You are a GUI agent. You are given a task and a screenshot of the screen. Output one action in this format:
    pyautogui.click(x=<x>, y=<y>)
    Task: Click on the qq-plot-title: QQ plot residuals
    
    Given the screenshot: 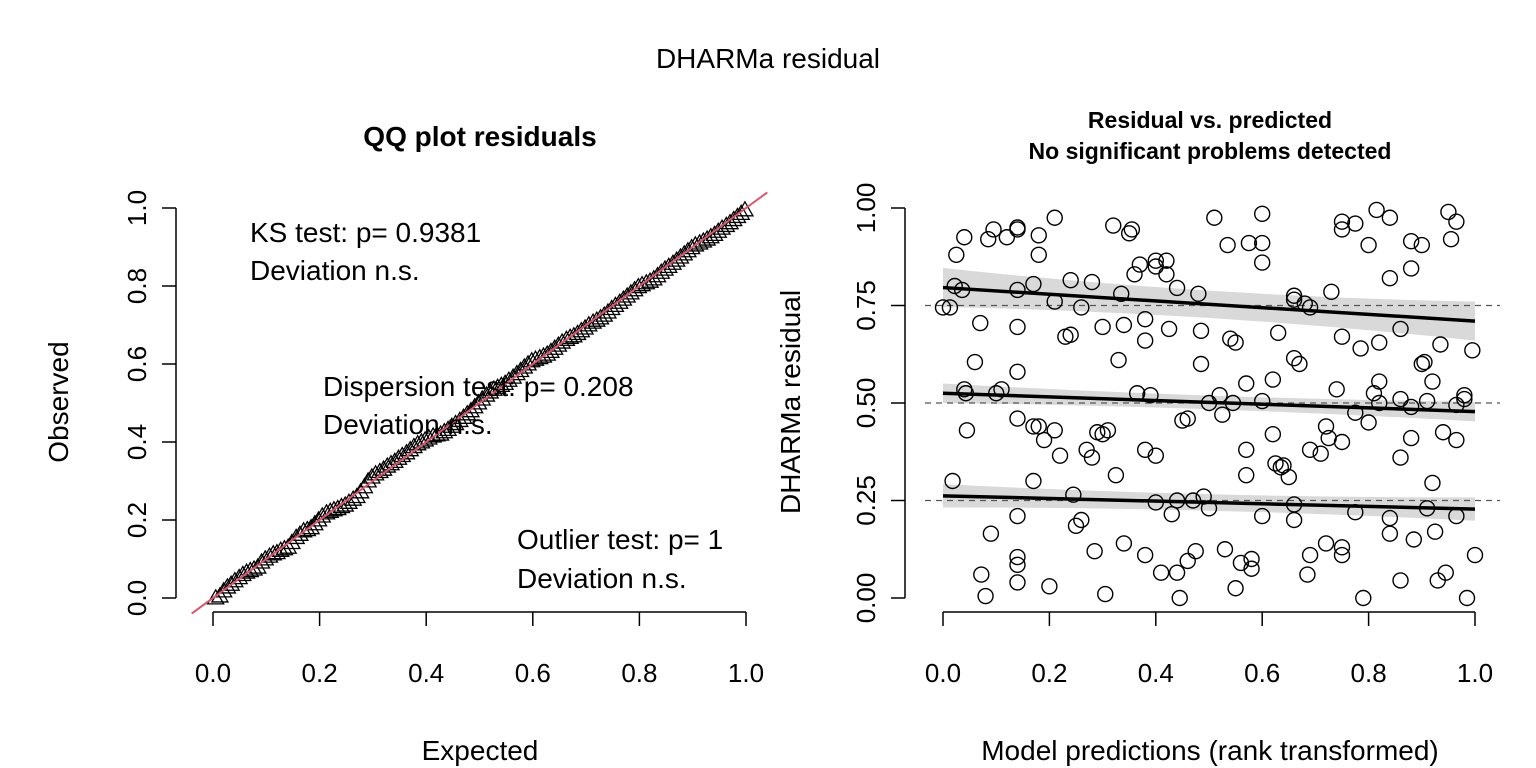 What is the action you would take?
    pyautogui.click(x=479, y=136)
    